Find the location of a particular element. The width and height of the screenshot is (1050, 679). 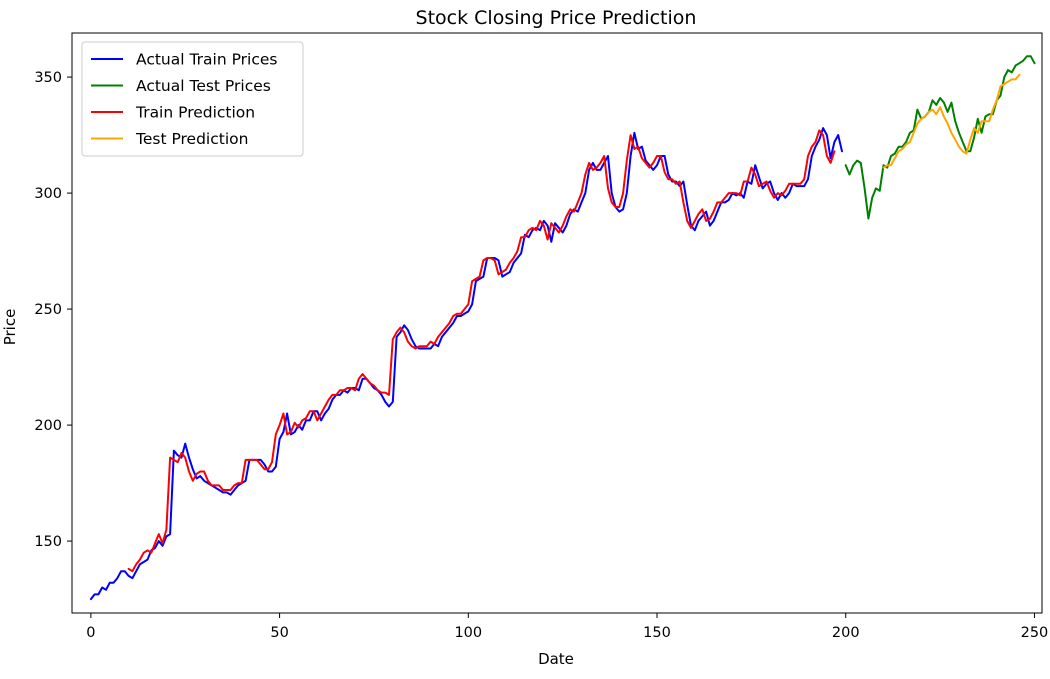

legend-box is located at coordinates (192, 99).